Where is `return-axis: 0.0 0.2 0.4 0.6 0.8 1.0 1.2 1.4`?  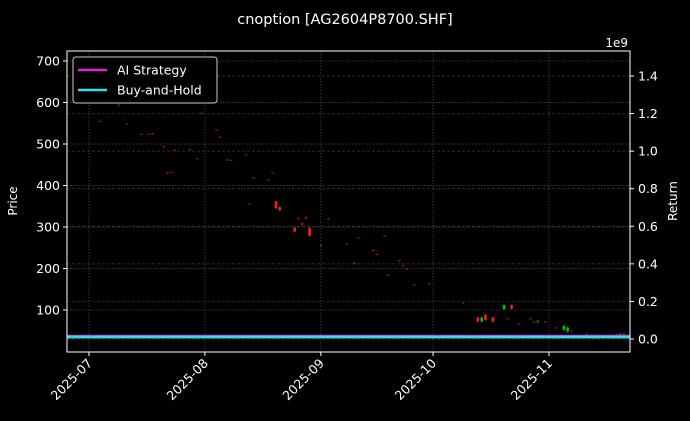
return-axis: 0.0 0.2 0.4 0.6 0.8 1.0 1.2 1.4 is located at coordinates (644, 208).